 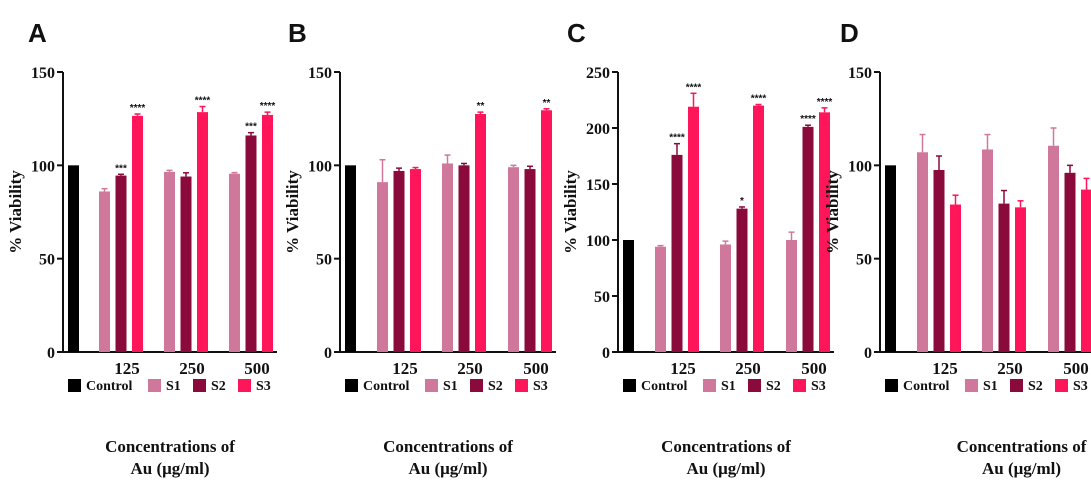 I want to click on significance-marker: **, so click(x=547, y=103).